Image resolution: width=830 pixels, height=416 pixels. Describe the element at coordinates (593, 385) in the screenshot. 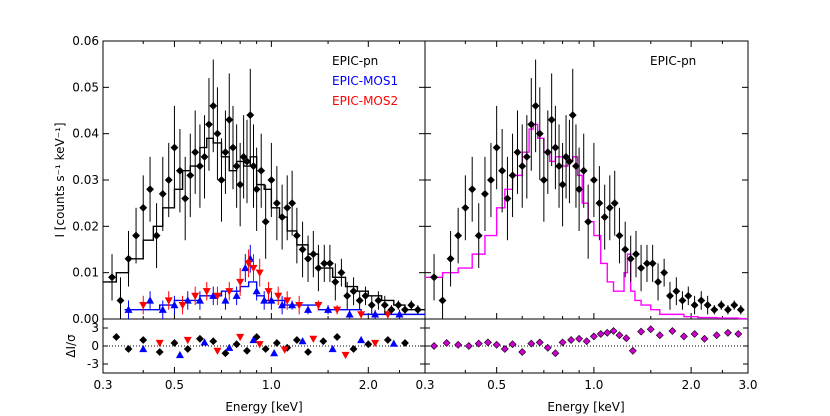

I see `x-tick-label: 1.0` at that location.